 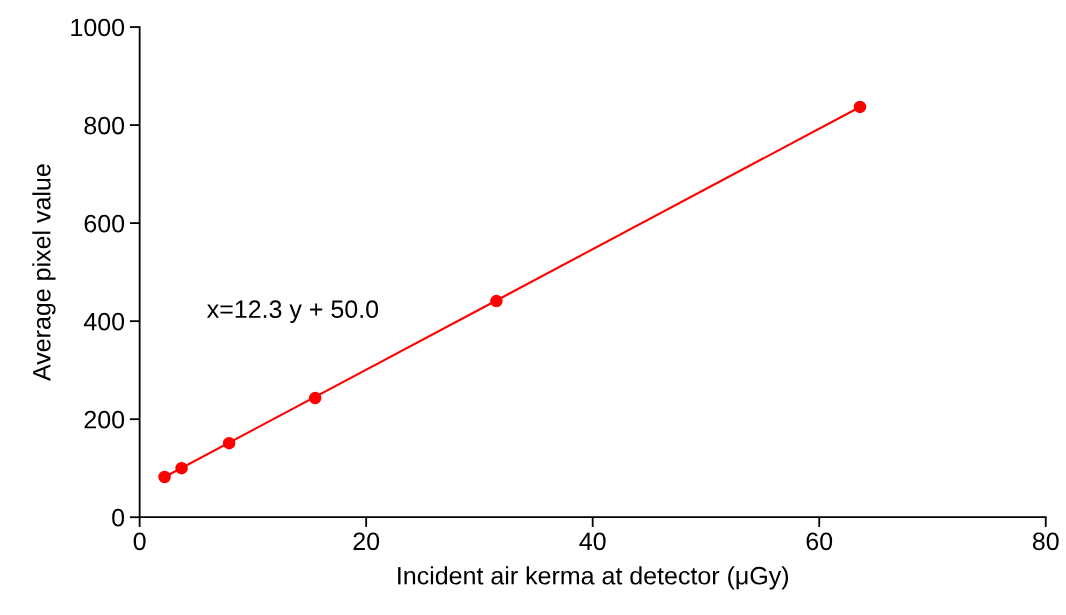 What do you see at coordinates (592, 541) in the screenshot?
I see `x-tick-label: 40` at bounding box center [592, 541].